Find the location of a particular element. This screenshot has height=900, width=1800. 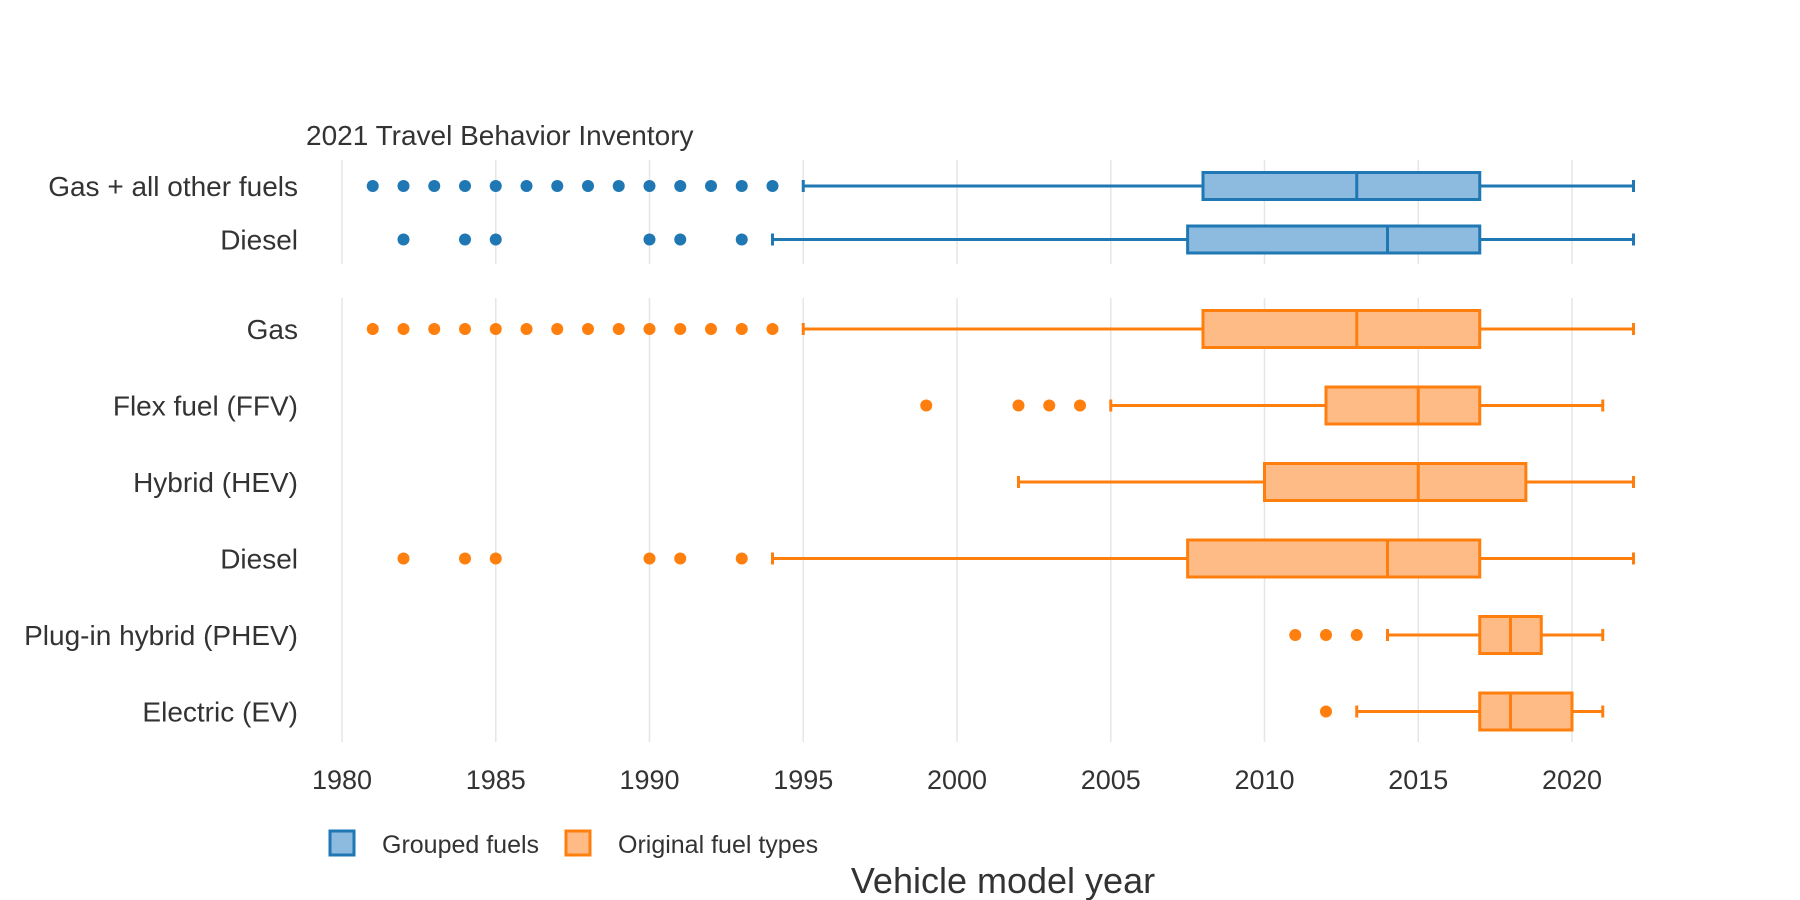

legend-item-1: Original fuel types is located at coordinates (691, 844).